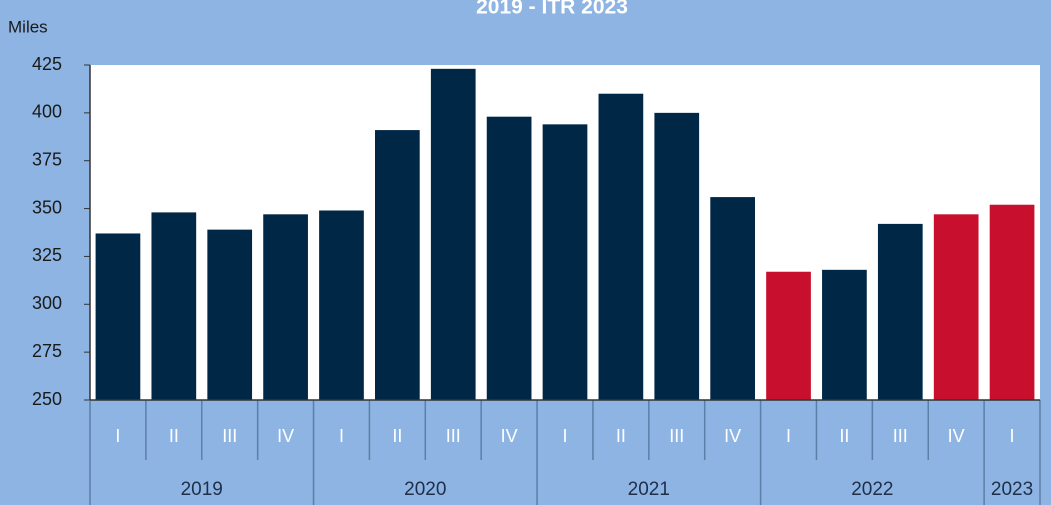  I want to click on y-tick-label: 300, so click(47, 303).